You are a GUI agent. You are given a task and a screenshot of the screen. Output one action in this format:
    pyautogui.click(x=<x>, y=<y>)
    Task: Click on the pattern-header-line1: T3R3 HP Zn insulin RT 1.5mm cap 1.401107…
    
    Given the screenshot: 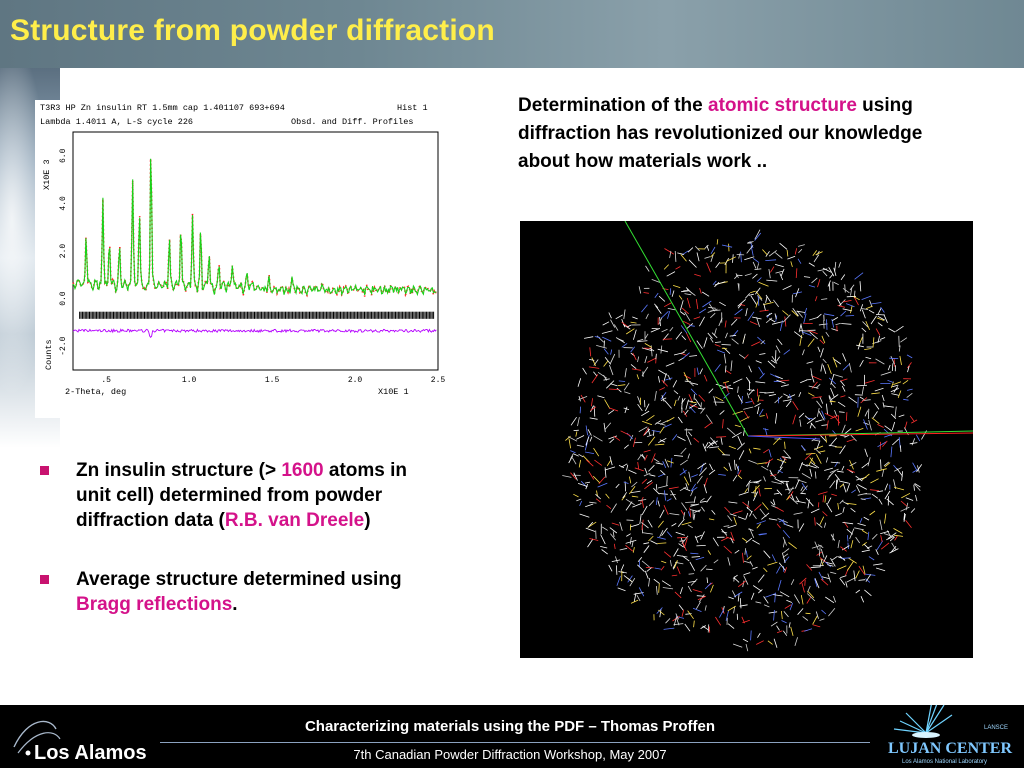 What is the action you would take?
    pyautogui.click(x=162, y=108)
    